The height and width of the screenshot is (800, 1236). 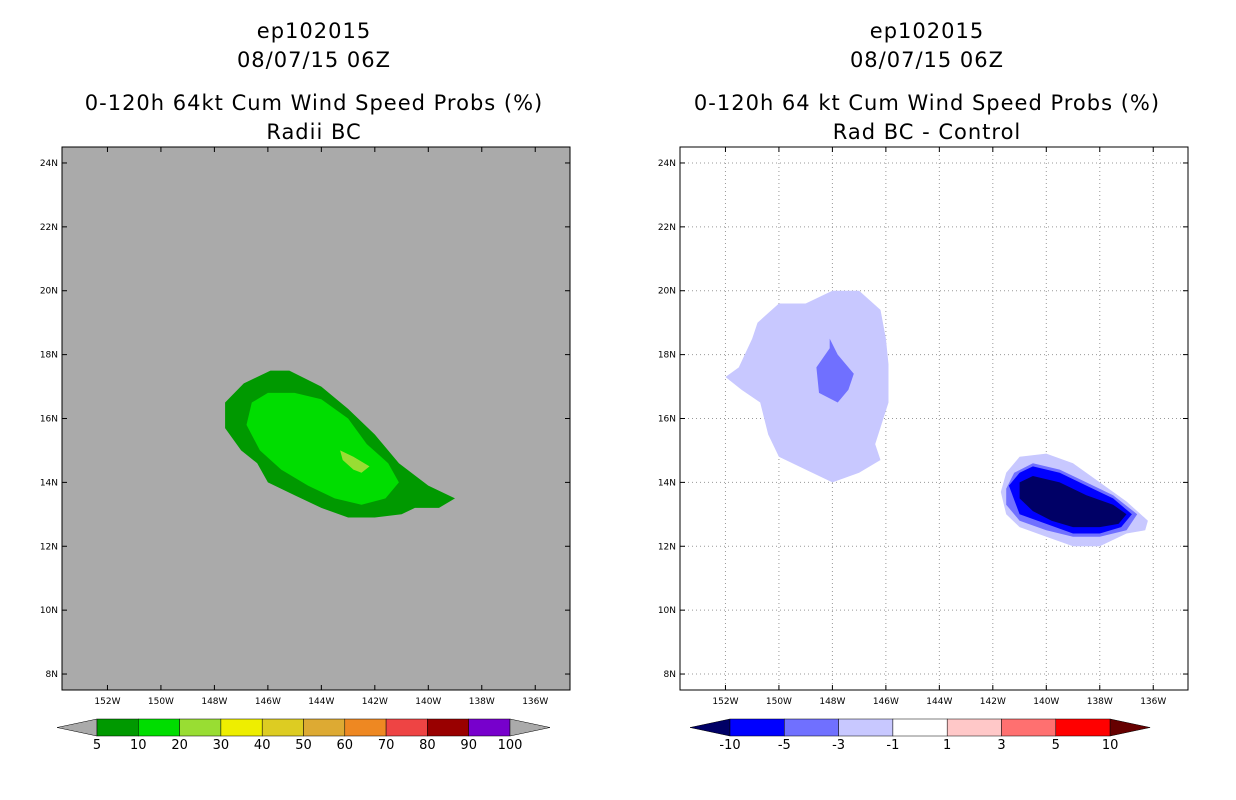 I want to click on left-ytick-label: 22N, so click(x=49, y=228).